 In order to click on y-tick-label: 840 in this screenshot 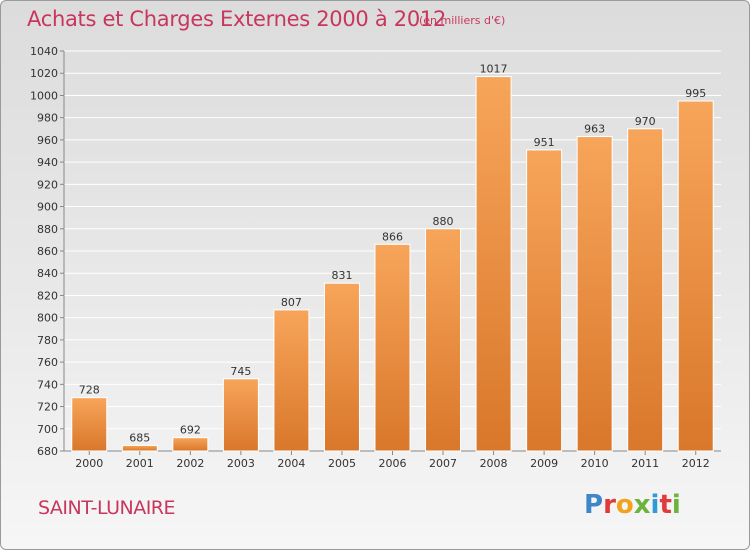, I will do `click(47, 273)`.